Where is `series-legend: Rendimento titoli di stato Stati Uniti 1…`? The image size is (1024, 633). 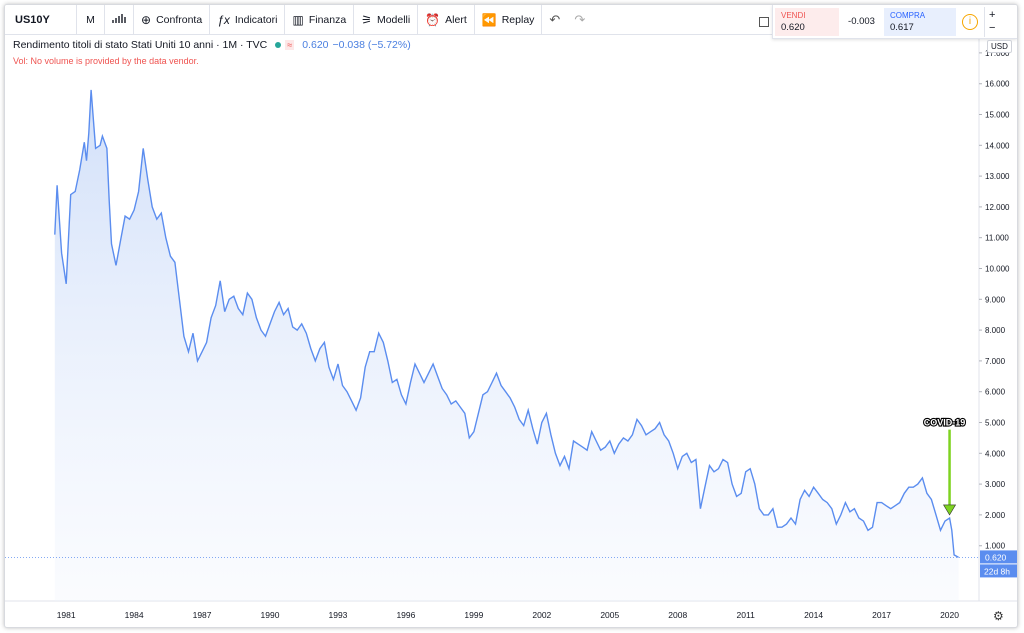 series-legend: Rendimento titoli di stato Stati Uniti 1… is located at coordinates (214, 45).